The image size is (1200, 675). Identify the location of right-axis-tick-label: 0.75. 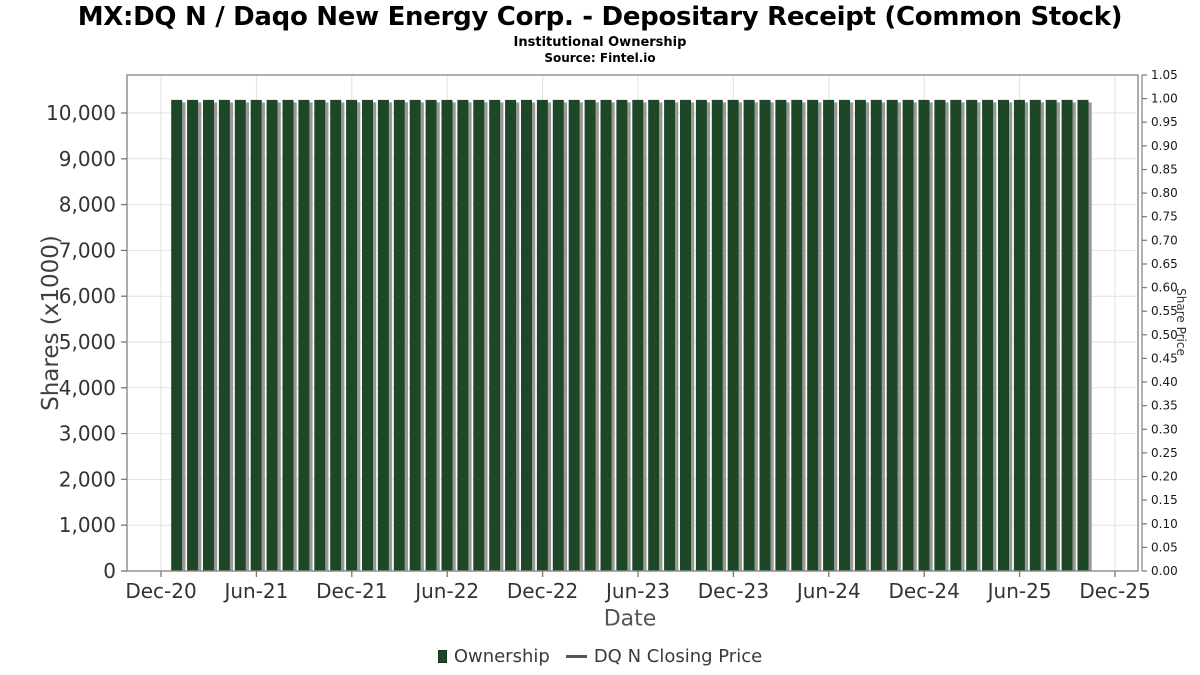
(1164, 217).